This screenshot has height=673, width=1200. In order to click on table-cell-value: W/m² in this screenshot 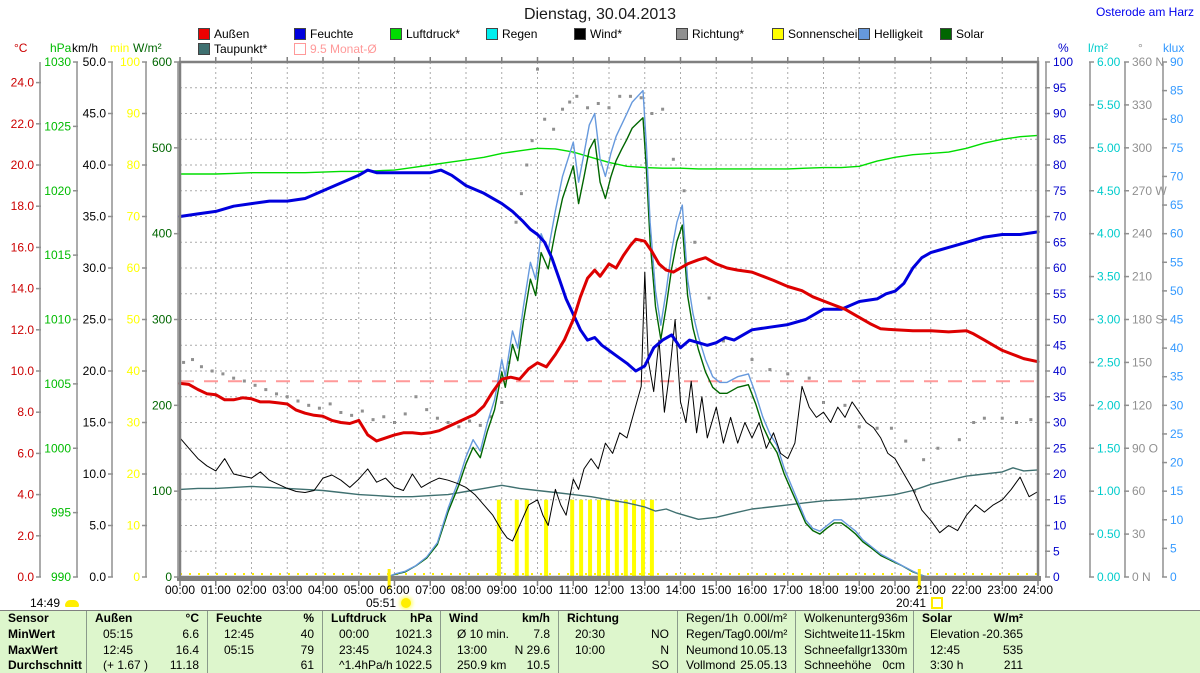, I will do `click(1008, 618)`.